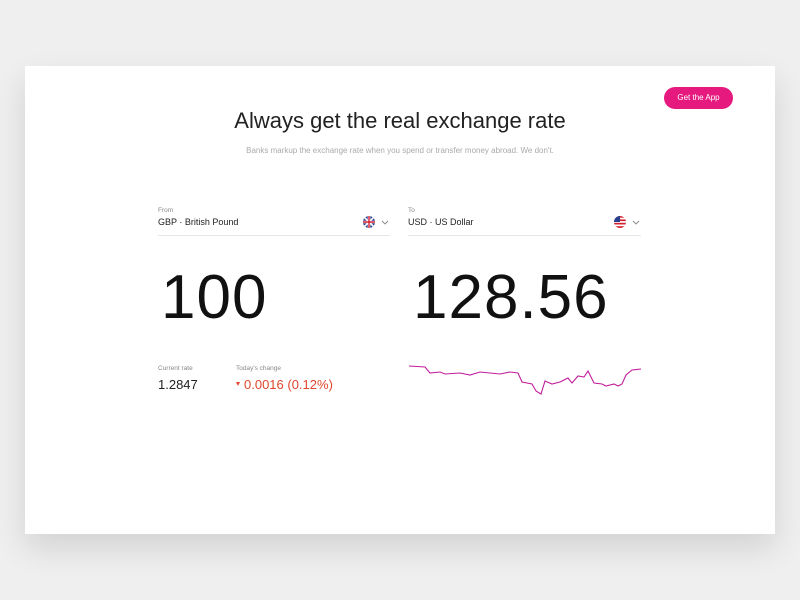 This screenshot has width=800, height=600. What do you see at coordinates (524, 235) in the screenshot?
I see `to-underline` at bounding box center [524, 235].